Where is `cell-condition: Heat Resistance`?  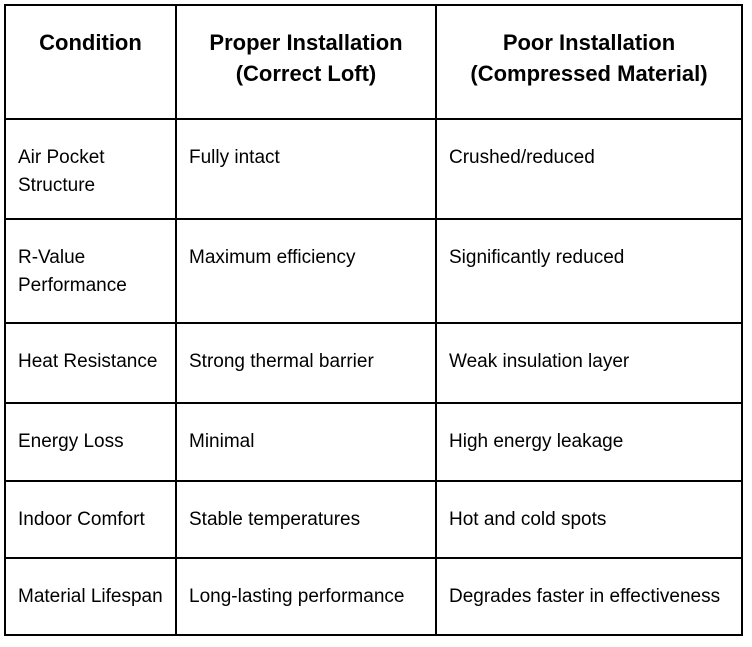
cell-condition: Heat Resistance is located at coordinates (90, 363).